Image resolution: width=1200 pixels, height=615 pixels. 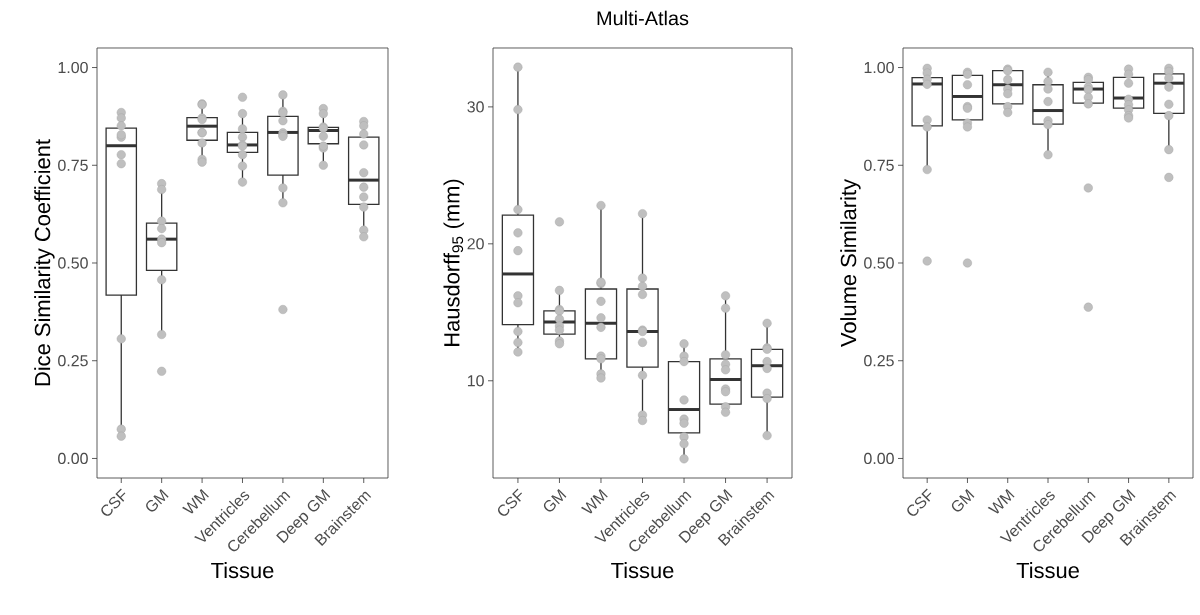 What do you see at coordinates (850, 263) in the screenshot?
I see `y-axis-title: Volume Similarity` at bounding box center [850, 263].